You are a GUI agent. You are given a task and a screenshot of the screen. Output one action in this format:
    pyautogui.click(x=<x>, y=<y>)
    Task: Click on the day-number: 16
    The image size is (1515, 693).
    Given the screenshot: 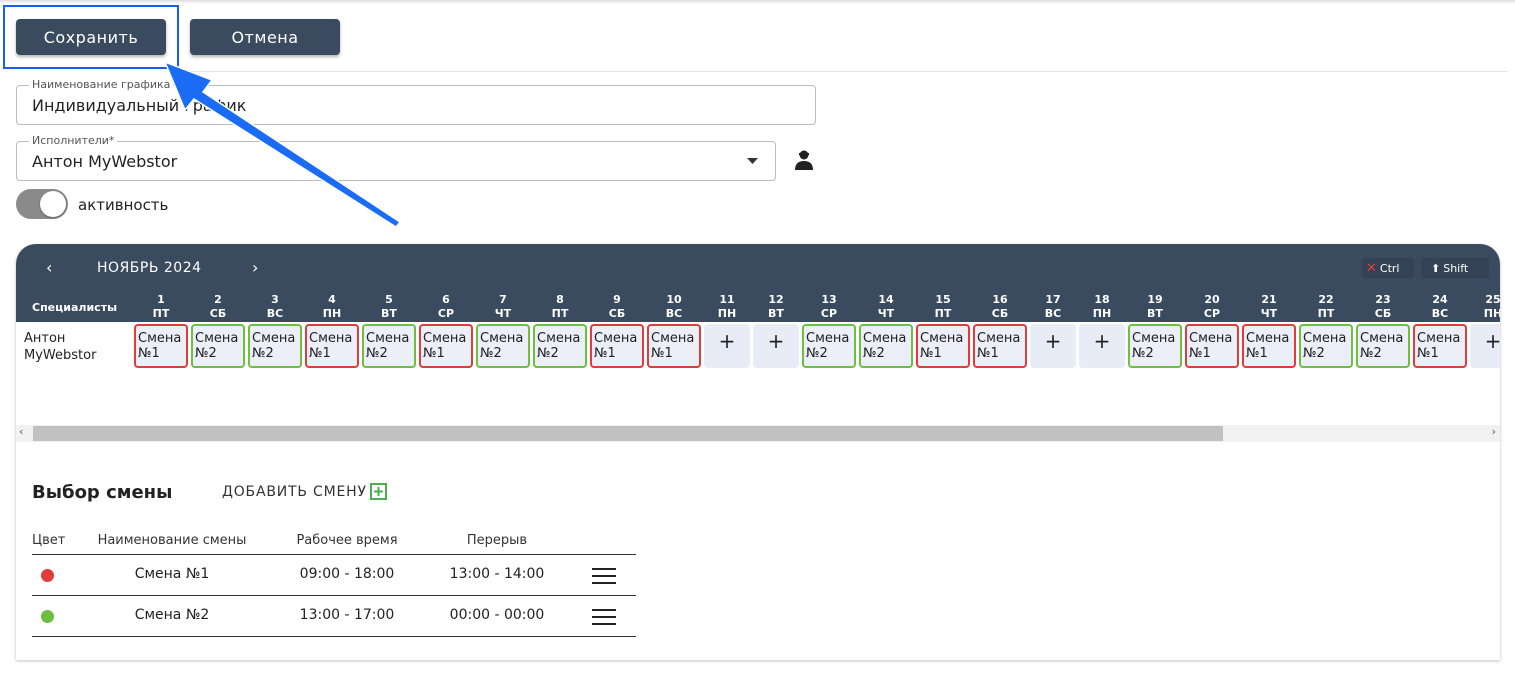 What is the action you would take?
    pyautogui.click(x=1000, y=299)
    